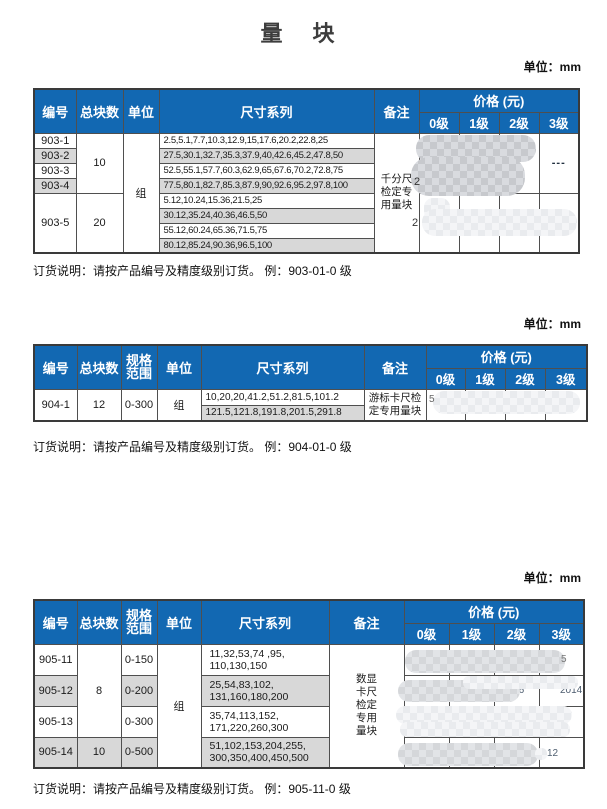  What do you see at coordinates (55, 170) in the screenshot?
I see `cell-code: 903-3` at bounding box center [55, 170].